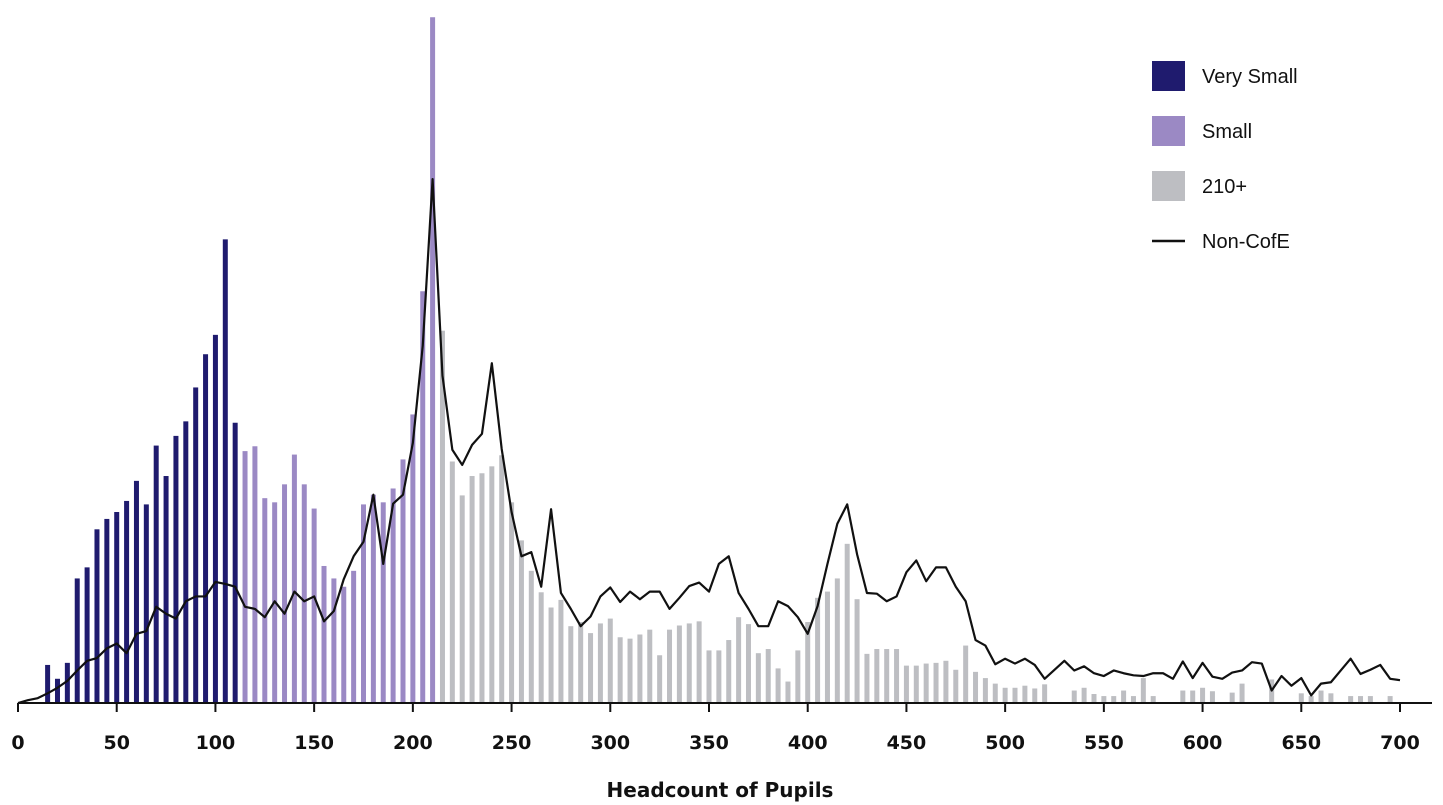  Describe the element at coordinates (1390, 699) in the screenshot. I see `bar-210--695` at that location.